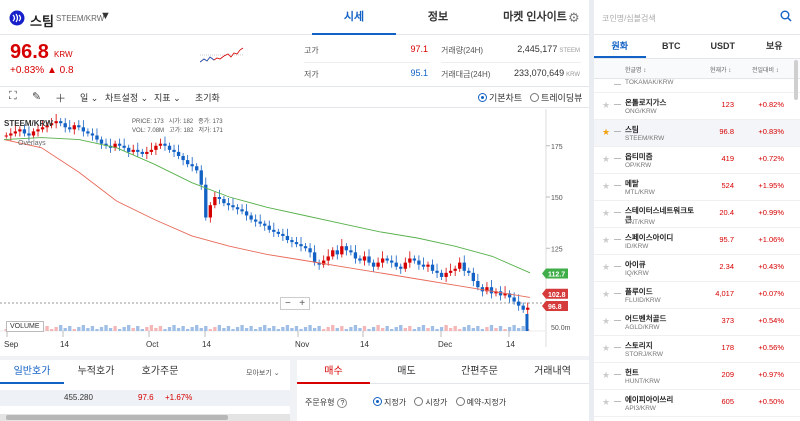 This screenshot has width=800, height=421. Describe the element at coordinates (697, 241) in the screenshot. I see `market-row: ★ — 스페이스아이디 ID/KRW 95.7 +1.06%` at that location.